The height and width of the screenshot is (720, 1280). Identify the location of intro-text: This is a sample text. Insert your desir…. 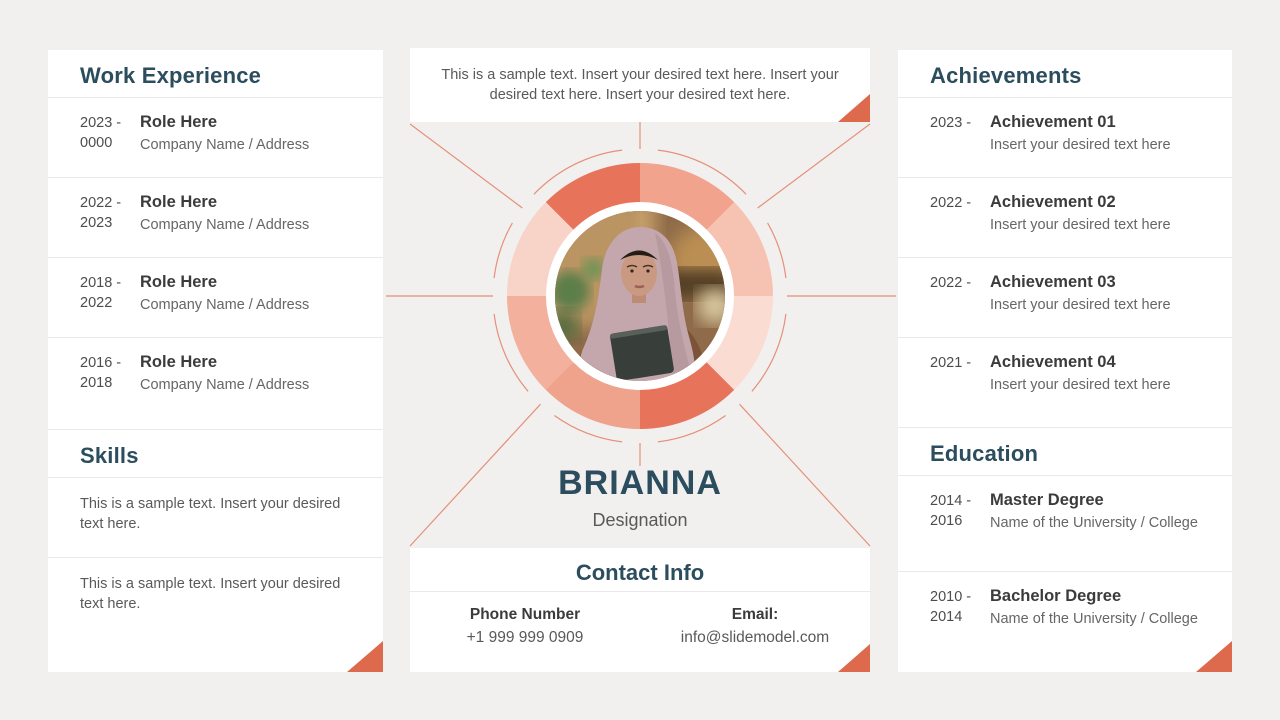
(640, 84).